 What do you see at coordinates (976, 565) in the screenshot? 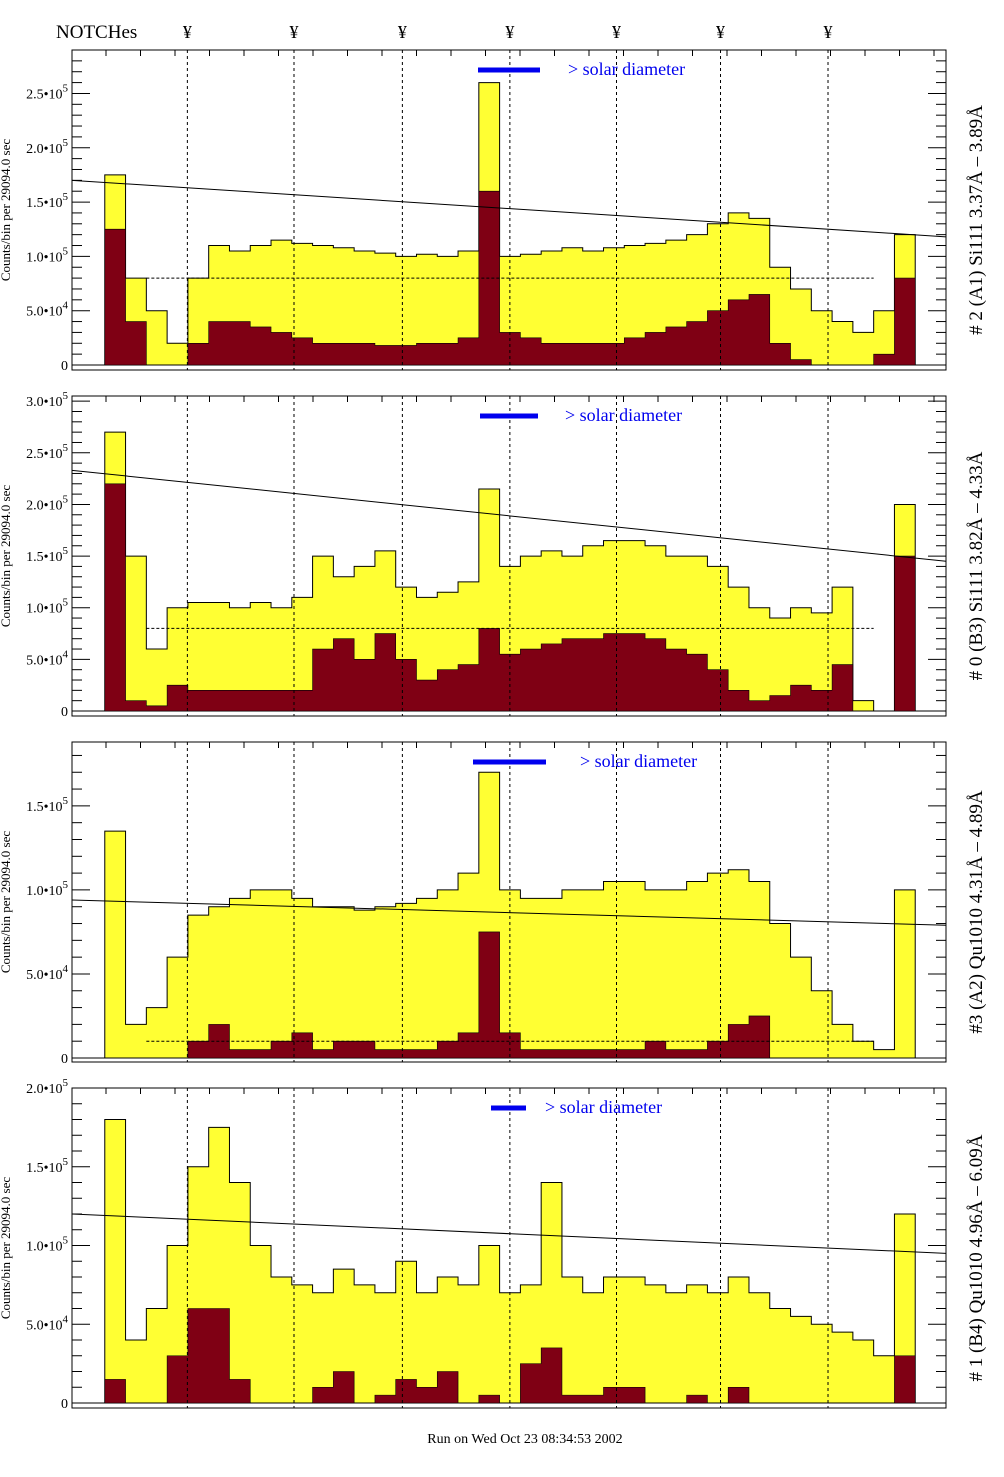
I see `panel-title: # 0 (B3) Si111 3.82Å – 4.33Å` at bounding box center [976, 565].